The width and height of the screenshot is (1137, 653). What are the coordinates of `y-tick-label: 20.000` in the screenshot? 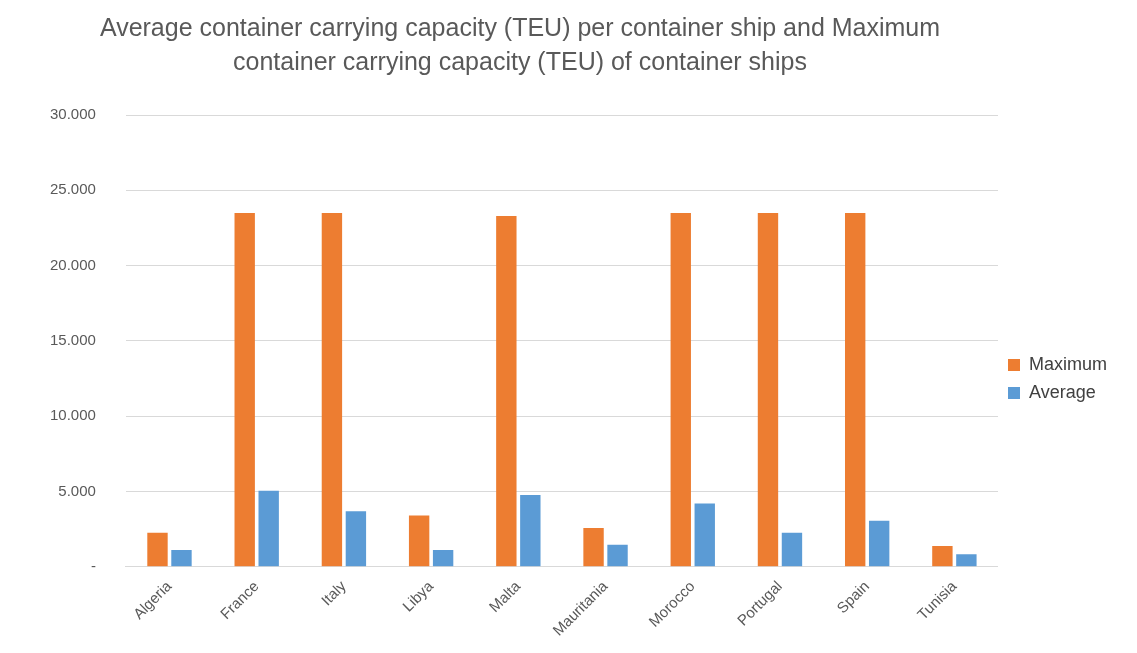 It's located at (72, 264).